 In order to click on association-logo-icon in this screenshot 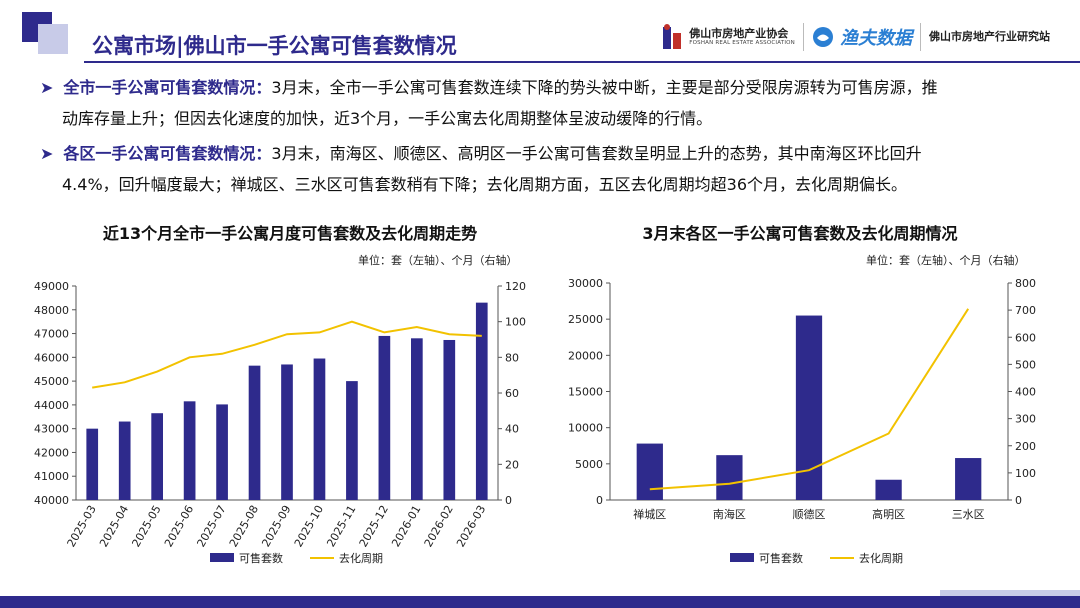, I will do `click(672, 36)`.